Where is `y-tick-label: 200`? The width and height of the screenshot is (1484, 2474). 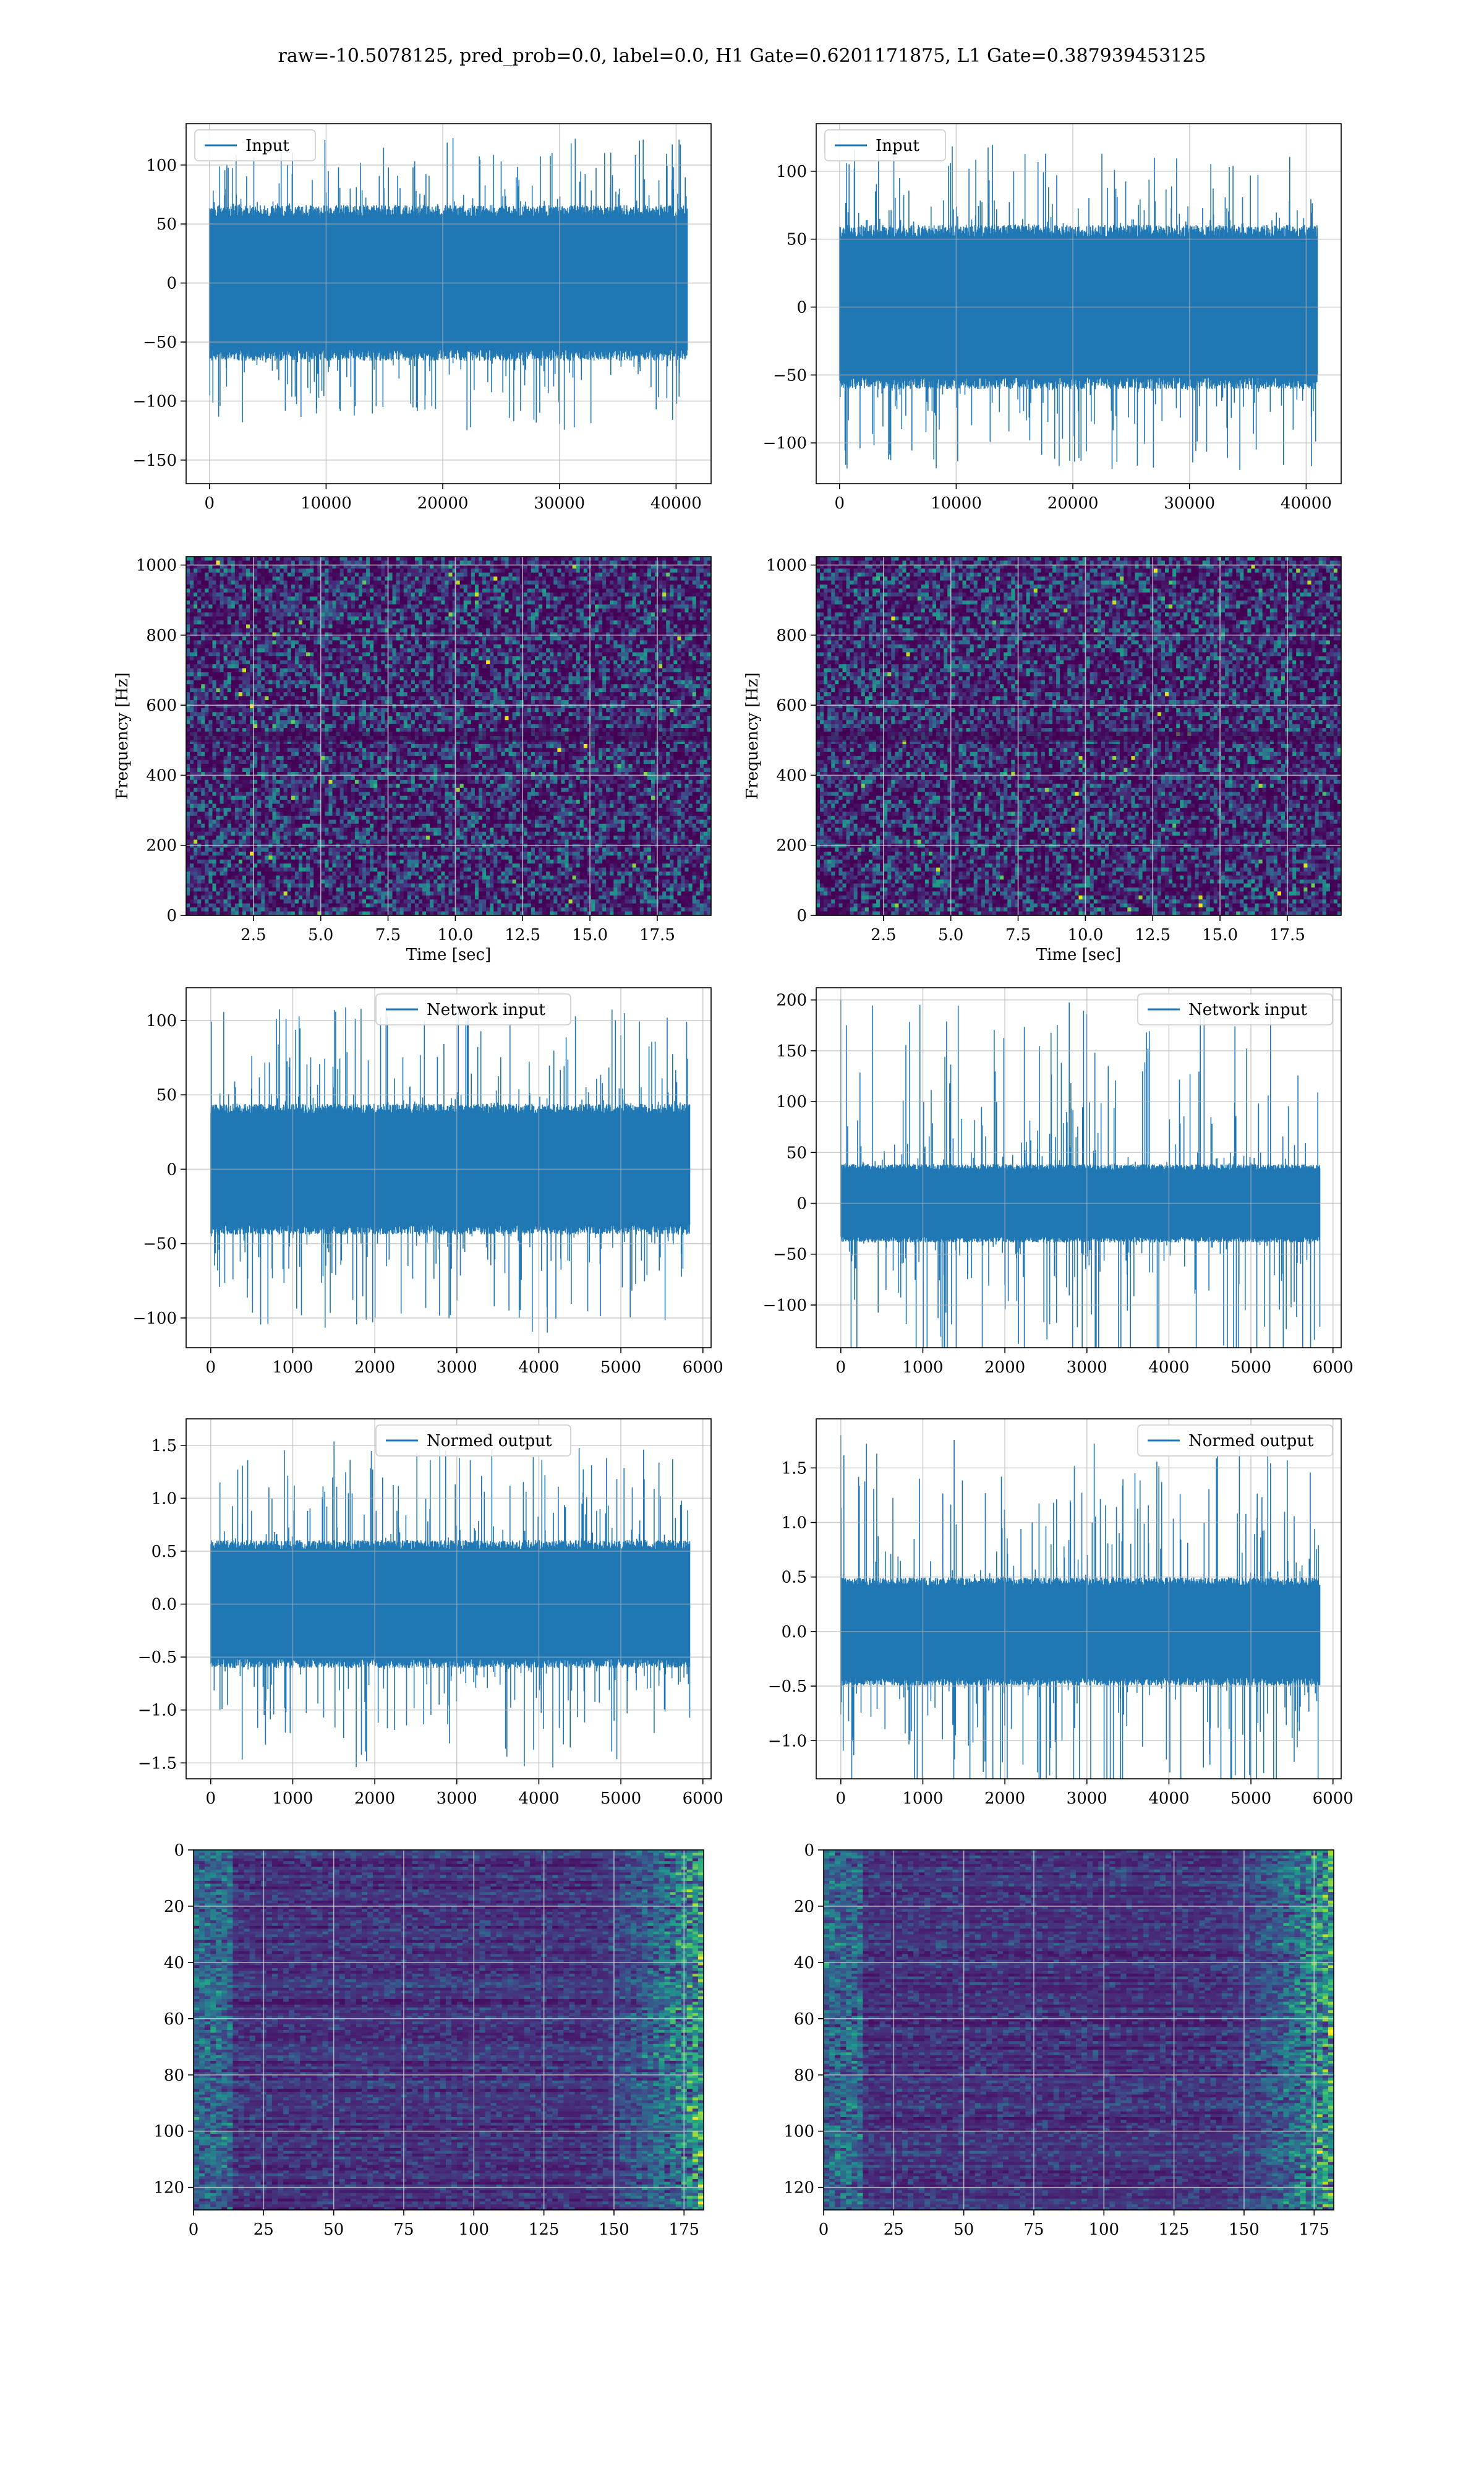
y-tick-label: 200 is located at coordinates (791, 1000).